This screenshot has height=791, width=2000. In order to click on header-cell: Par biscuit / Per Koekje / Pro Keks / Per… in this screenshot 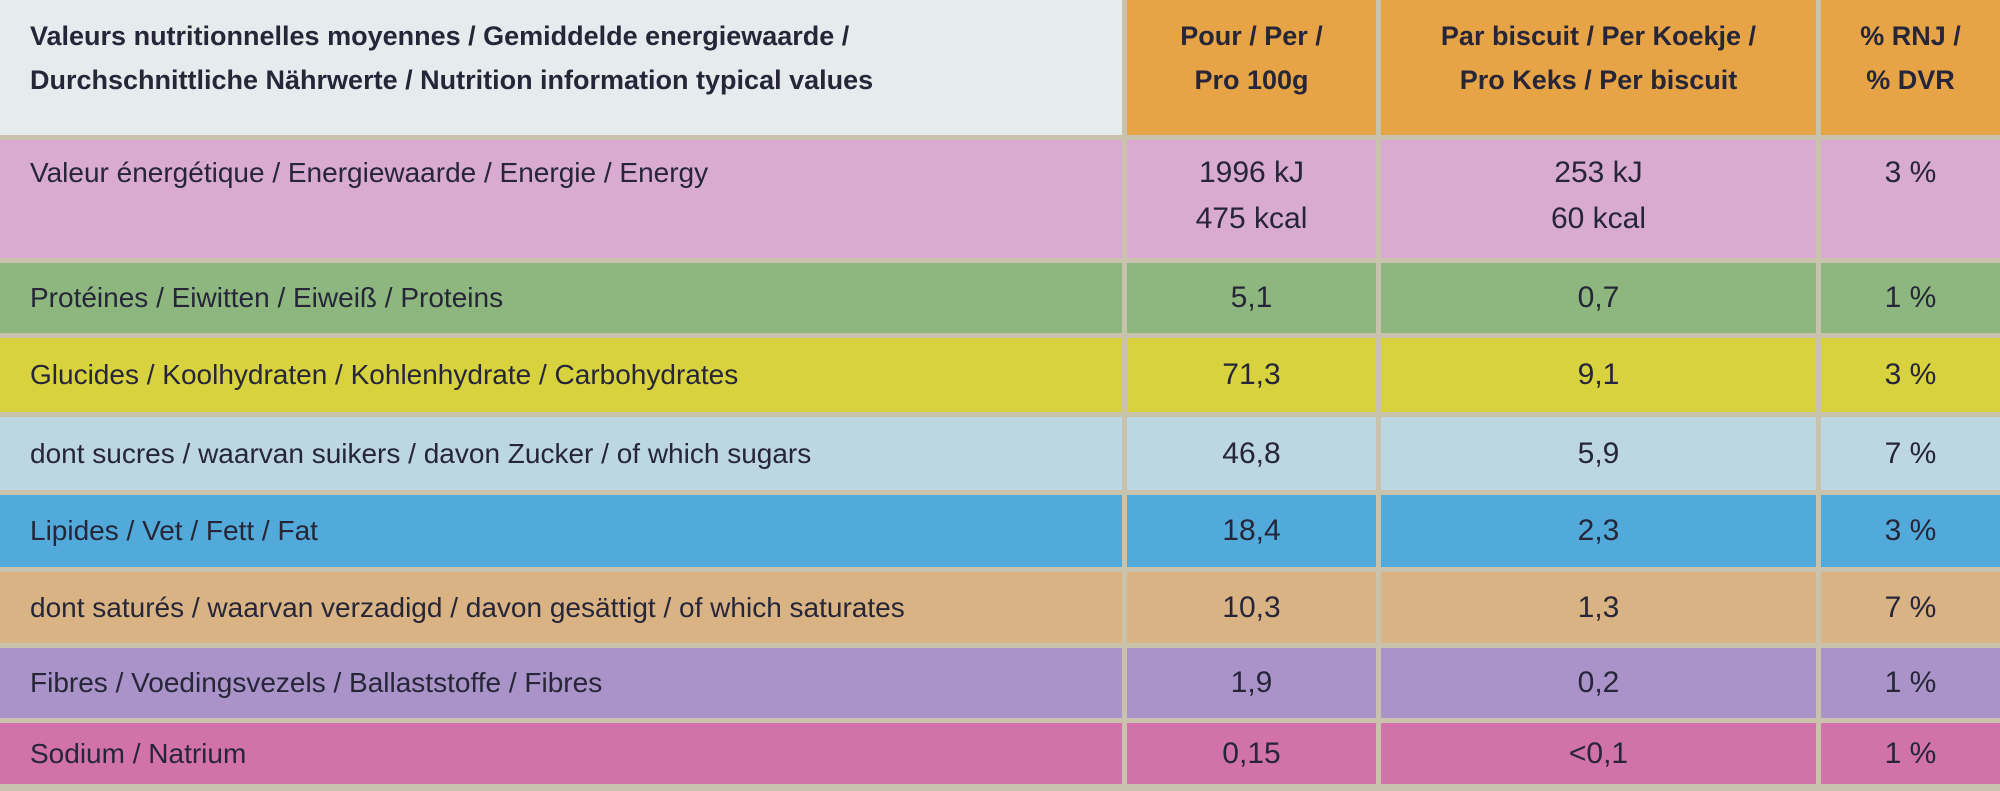, I will do `click(1598, 67)`.